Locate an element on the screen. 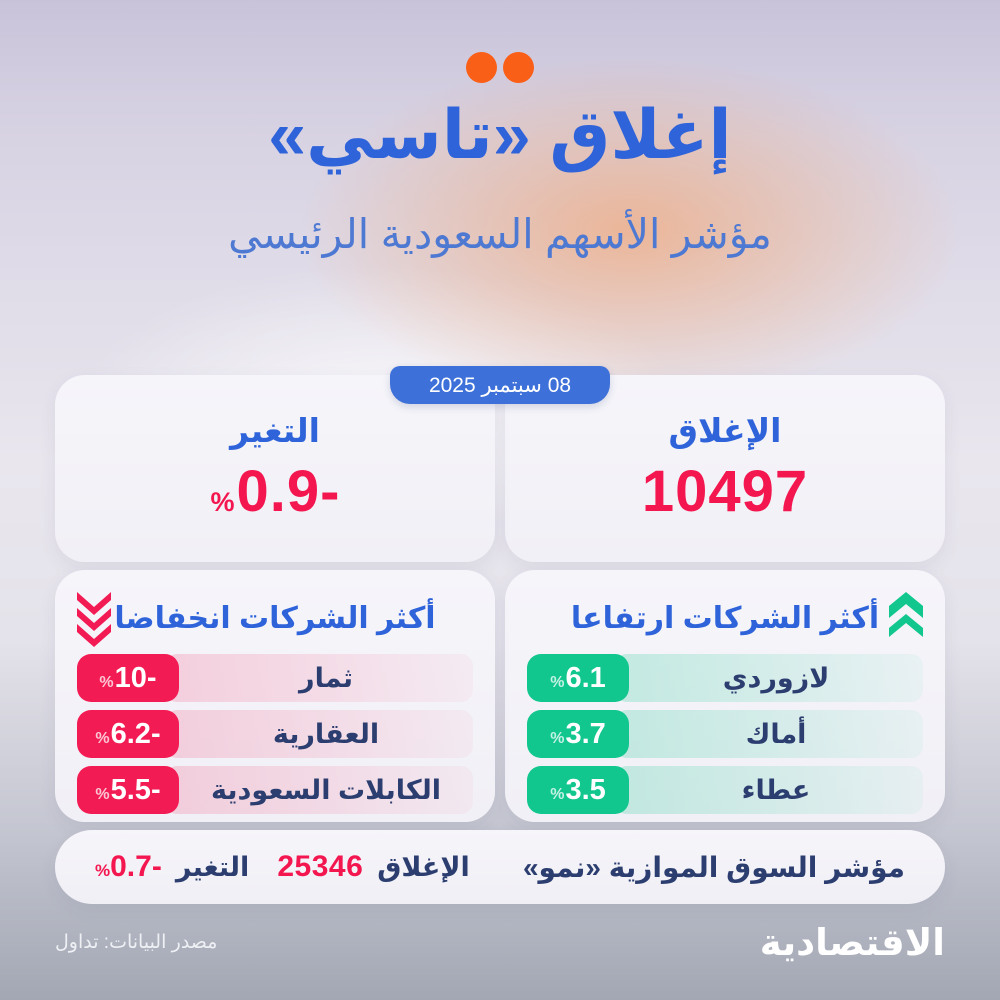 Image resolution: width=1000 pixels, height=1000 pixels. gainer-row: % 6.1 لازوردي is located at coordinates (725, 678).